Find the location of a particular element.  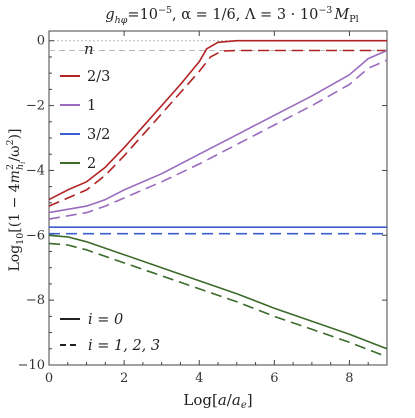

chart-title: ghφ=10−5, α = 1/6, Λ = 3 · 10−3 MPl is located at coordinates (231, 15).